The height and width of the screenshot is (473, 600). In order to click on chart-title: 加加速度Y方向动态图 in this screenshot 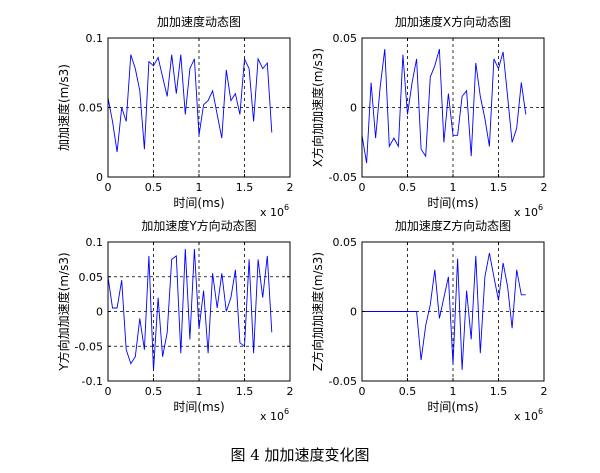, I will do `click(198, 225)`.